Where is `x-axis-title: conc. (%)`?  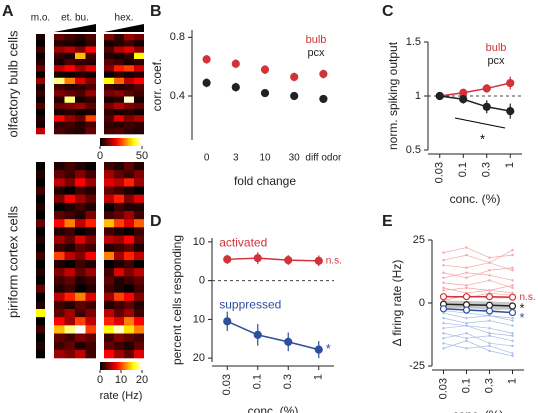
x-axis-title: conc. (%) is located at coordinates (475, 199).